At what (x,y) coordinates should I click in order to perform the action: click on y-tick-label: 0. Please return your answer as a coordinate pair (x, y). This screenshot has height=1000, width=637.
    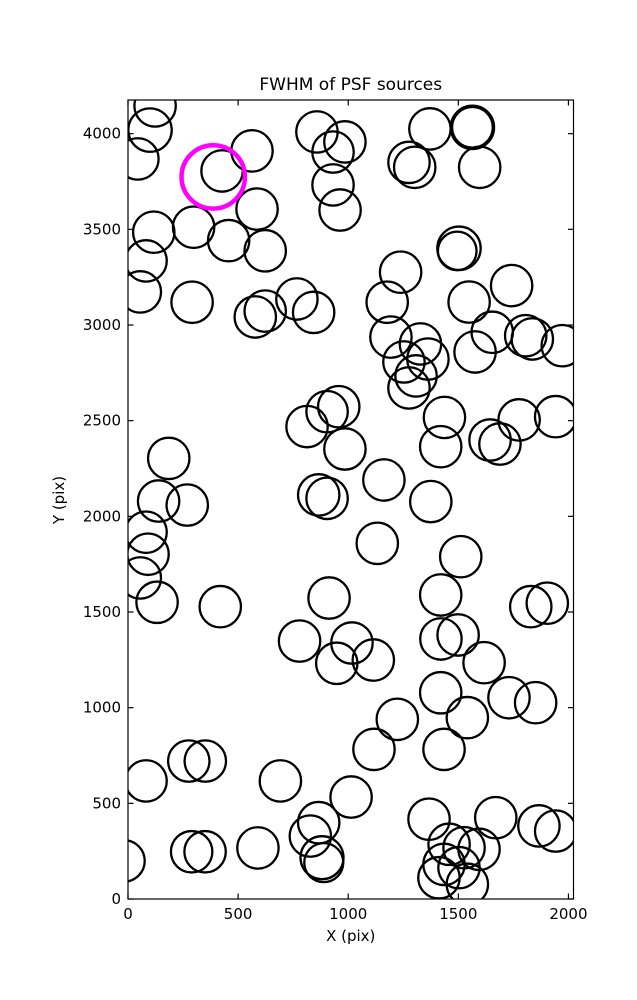
    Looking at the image, I should click on (116, 899).